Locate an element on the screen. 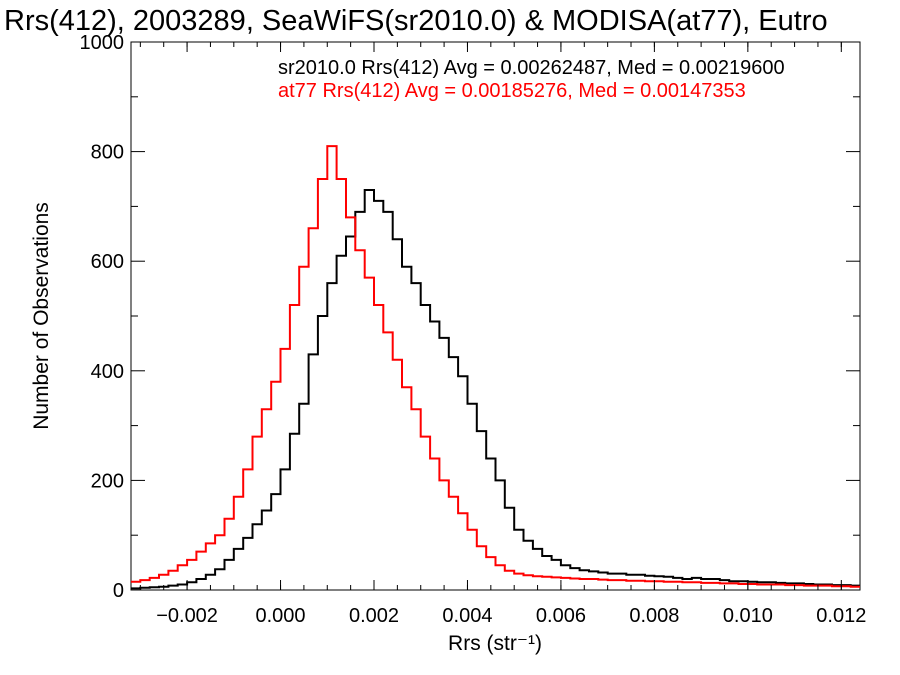 Image resolution: width=900 pixels, height=675 pixels. y-axis-label: Number of Observations is located at coordinates (41, 316).